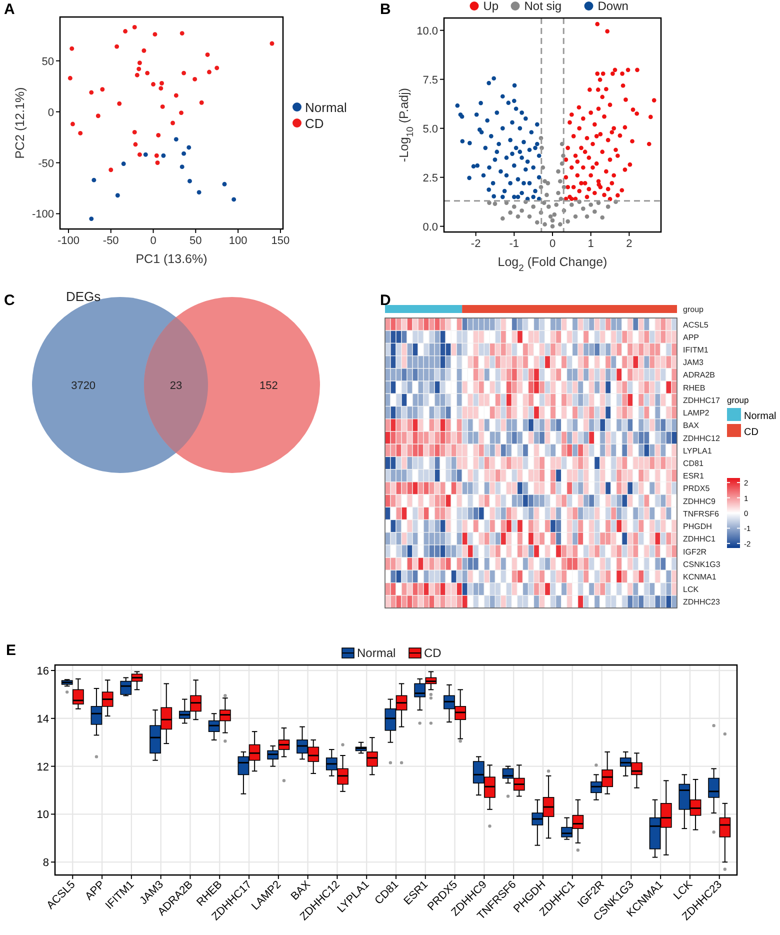 The image size is (780, 935). Describe the element at coordinates (693, 363) in the screenshot. I see `y-tick-label: JAM3` at that location.